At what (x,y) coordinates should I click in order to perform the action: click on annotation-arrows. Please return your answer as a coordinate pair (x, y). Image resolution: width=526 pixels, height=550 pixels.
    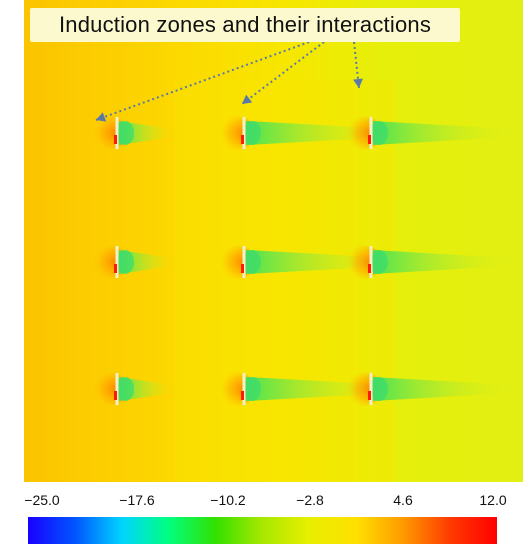
    Looking at the image, I should click on (229, 81).